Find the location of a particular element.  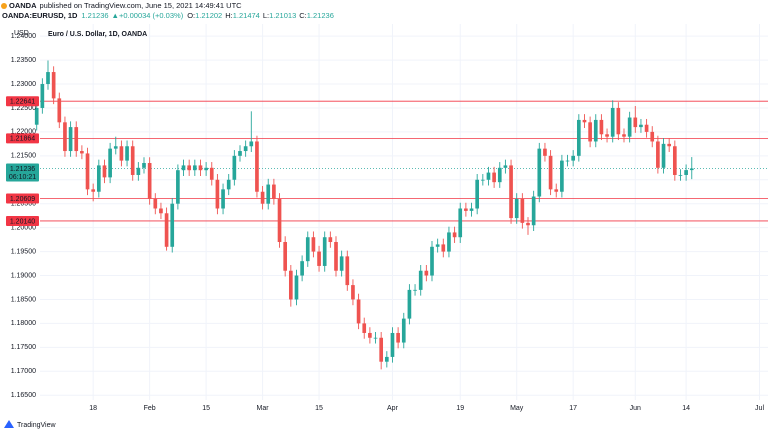

x-tick-label: Feb is located at coordinates (150, 408).